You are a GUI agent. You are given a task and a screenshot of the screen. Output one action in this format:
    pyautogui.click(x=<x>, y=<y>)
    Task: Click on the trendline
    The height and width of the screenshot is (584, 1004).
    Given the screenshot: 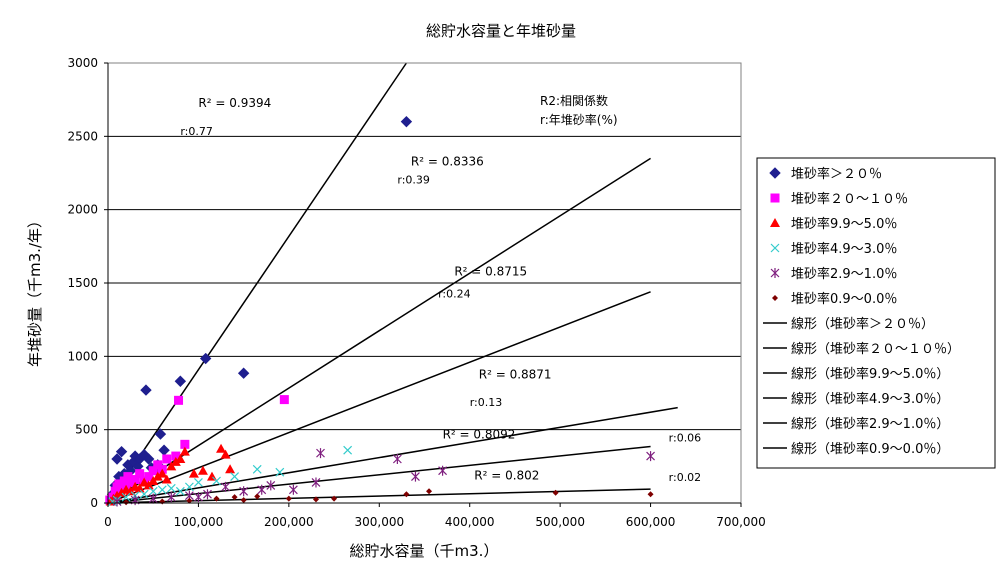 What is the action you would take?
    pyautogui.click(x=392, y=455)
    